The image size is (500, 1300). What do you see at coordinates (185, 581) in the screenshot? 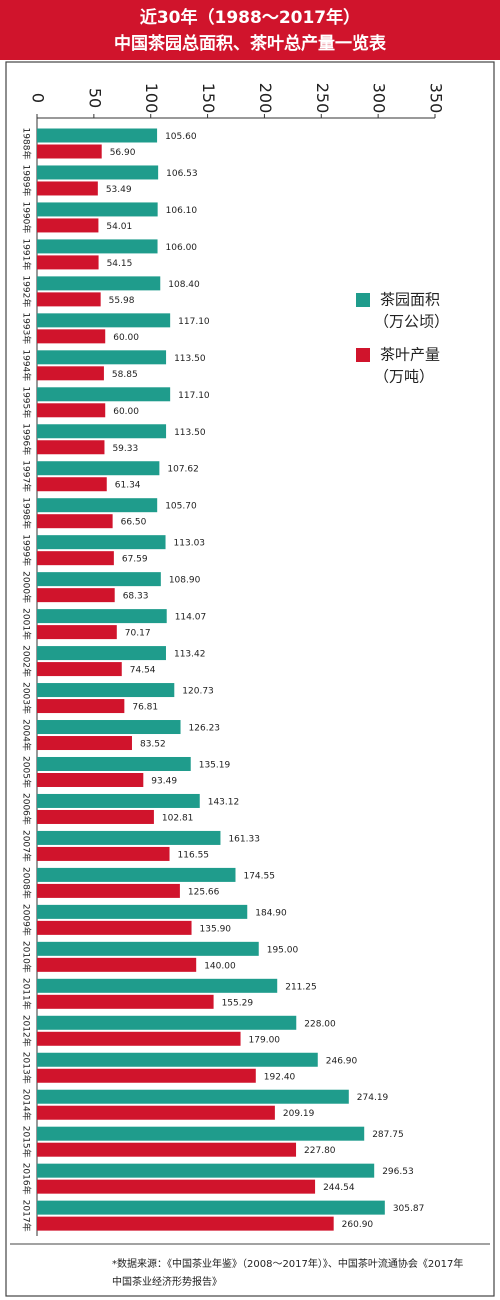
I see `value-label: 108.90` at bounding box center [185, 581].